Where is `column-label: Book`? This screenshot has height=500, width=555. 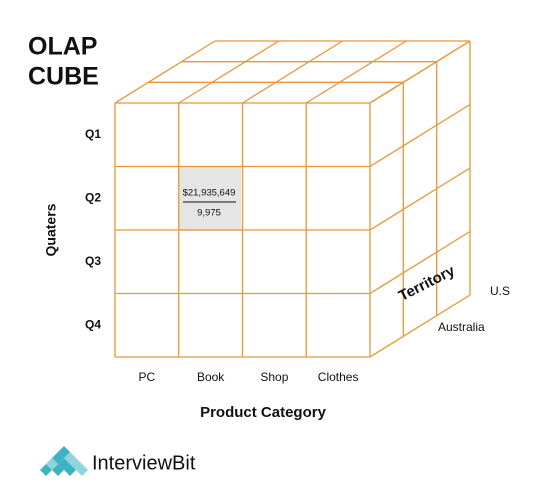
column-label: Book is located at coordinates (211, 377).